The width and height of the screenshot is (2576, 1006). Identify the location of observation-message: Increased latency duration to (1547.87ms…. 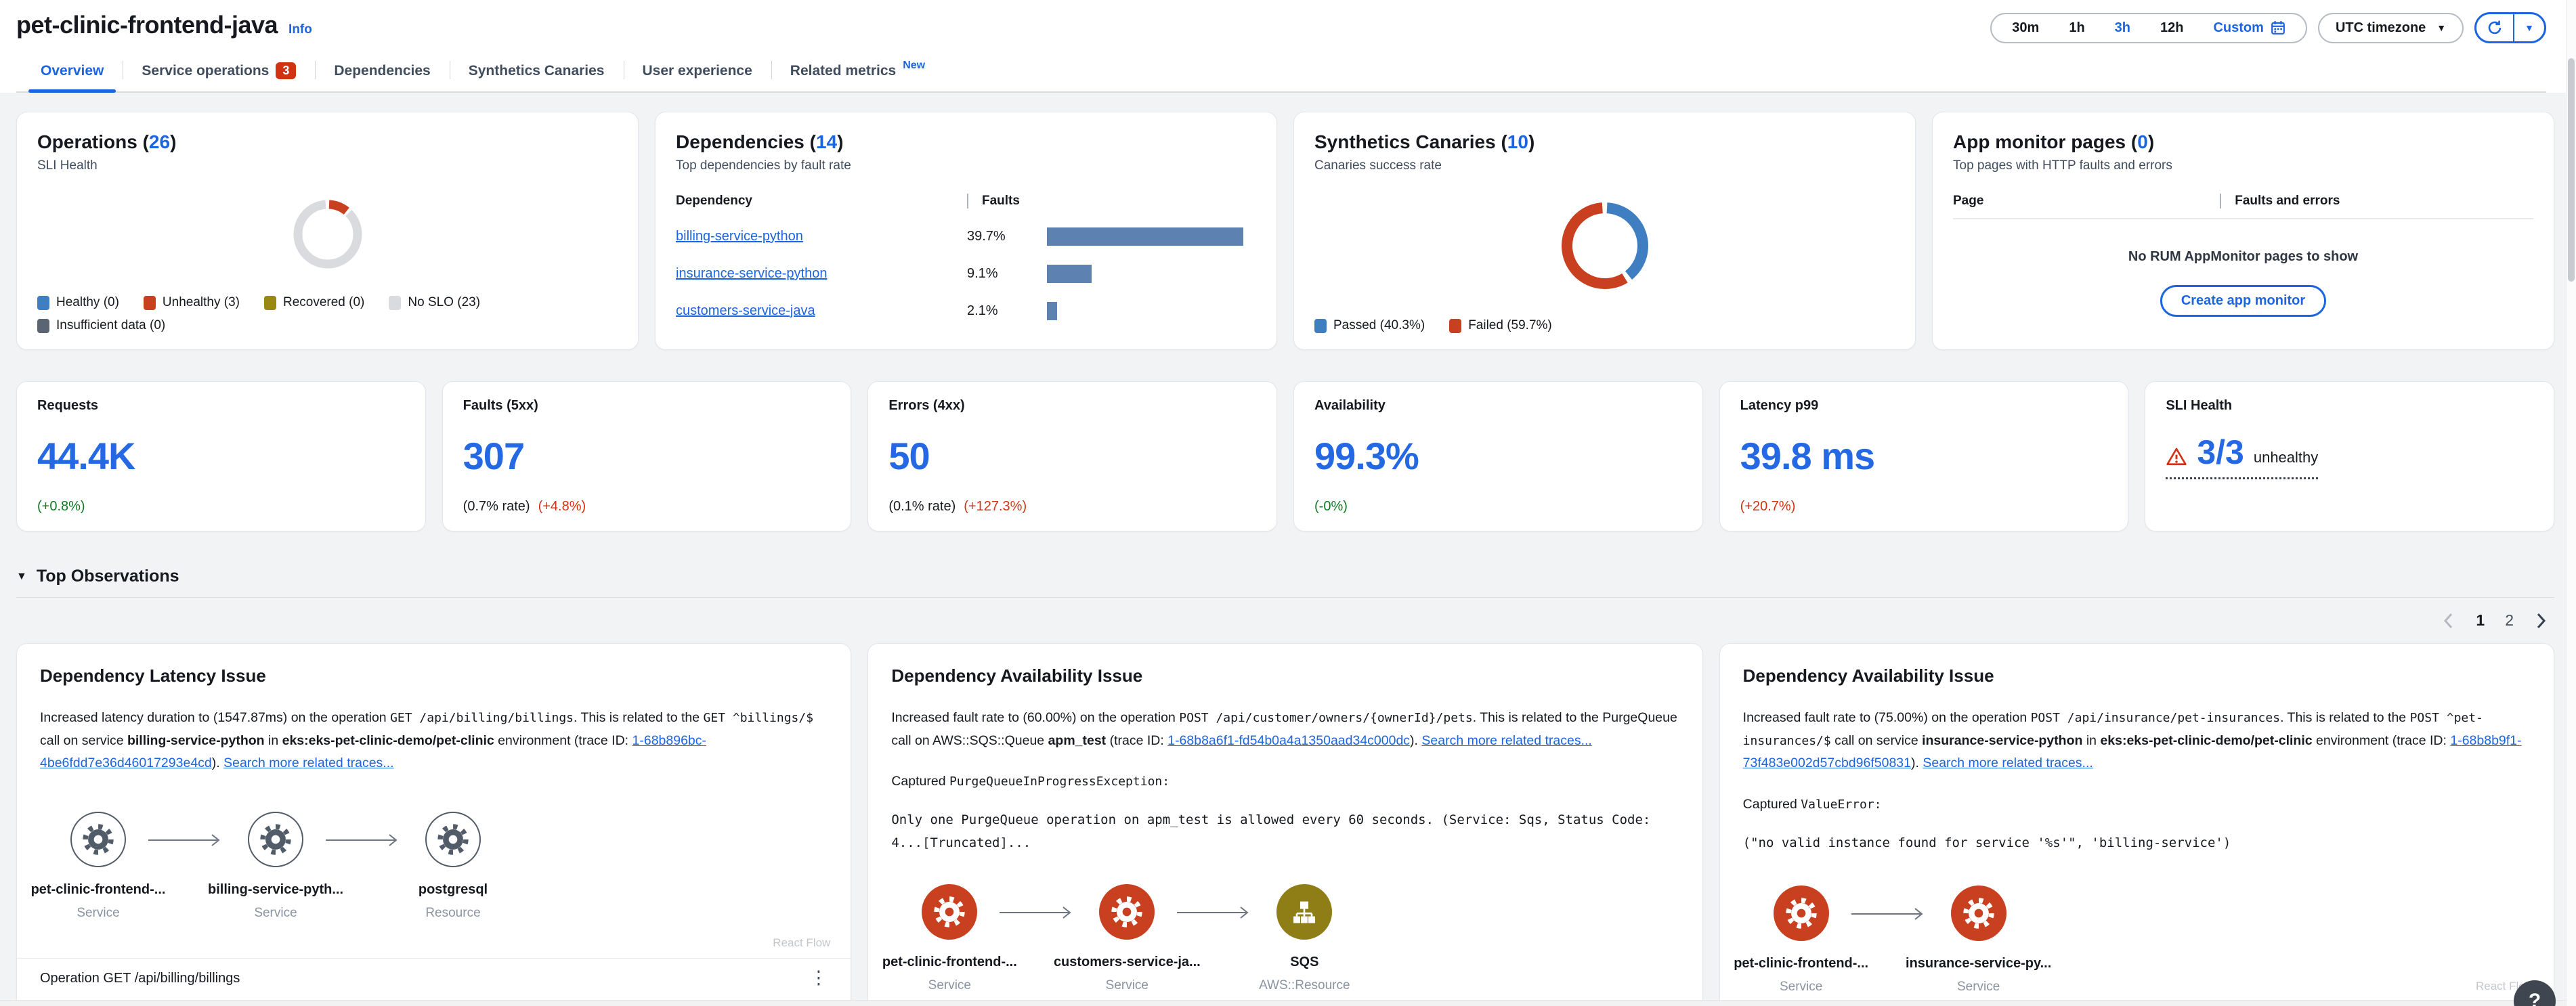
(427, 741).